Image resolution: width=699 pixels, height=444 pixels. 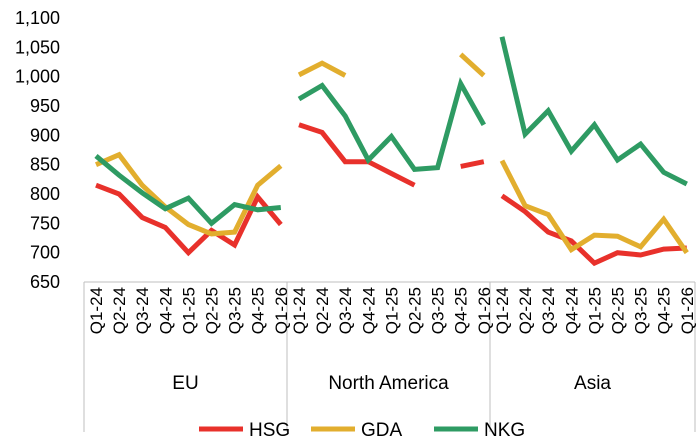 I want to click on y-tick-label: 650, so click(x=45, y=282).